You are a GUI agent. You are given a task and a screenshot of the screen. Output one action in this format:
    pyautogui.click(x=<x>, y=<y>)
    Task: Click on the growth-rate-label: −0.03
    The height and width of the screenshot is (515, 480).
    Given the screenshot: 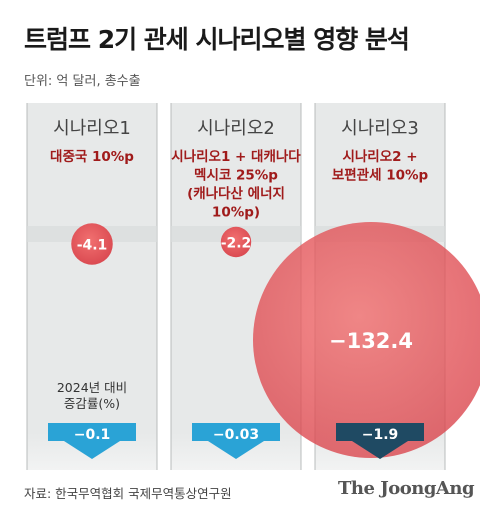 What is the action you would take?
    pyautogui.click(x=236, y=435)
    